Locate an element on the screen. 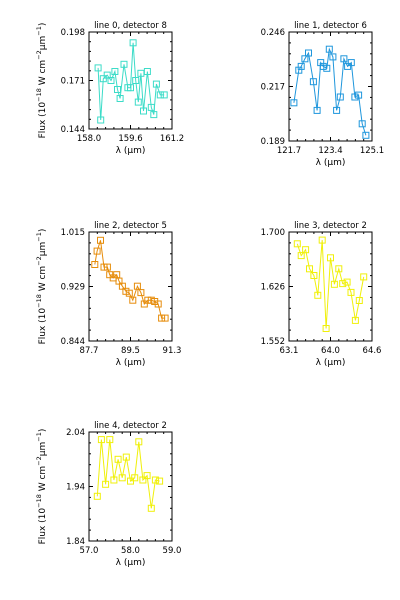  chart-title: line 3, detector 2 is located at coordinates (330, 226).